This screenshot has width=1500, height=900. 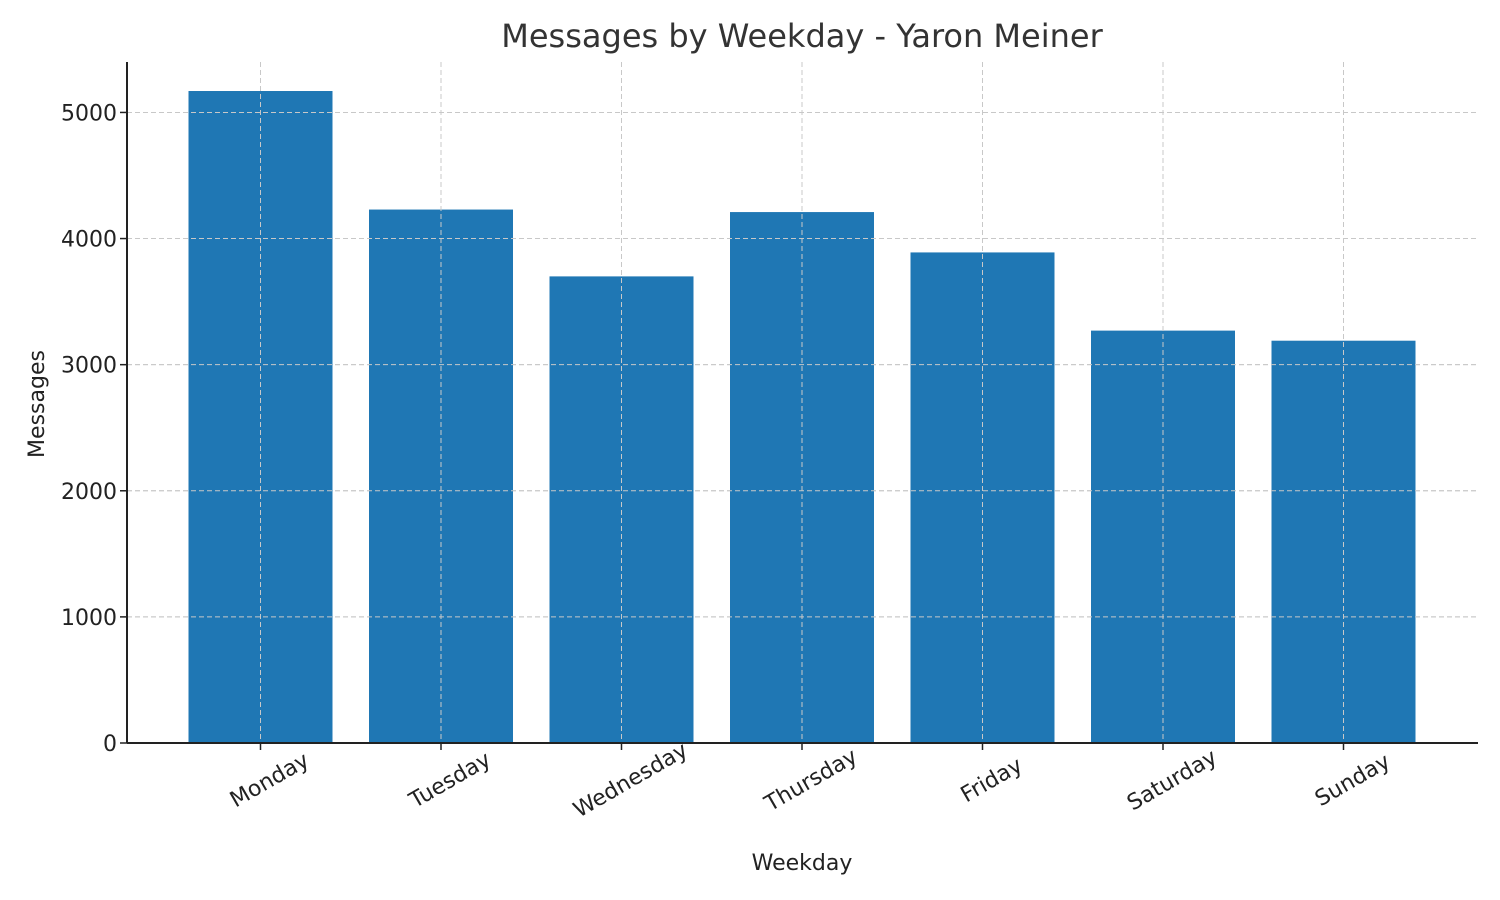 I want to click on y-tick-label: 5000, so click(x=89, y=113).